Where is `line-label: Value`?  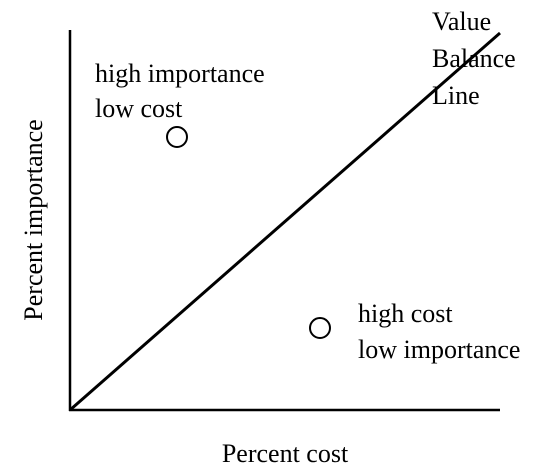
line-label: Value is located at coordinates (461, 21).